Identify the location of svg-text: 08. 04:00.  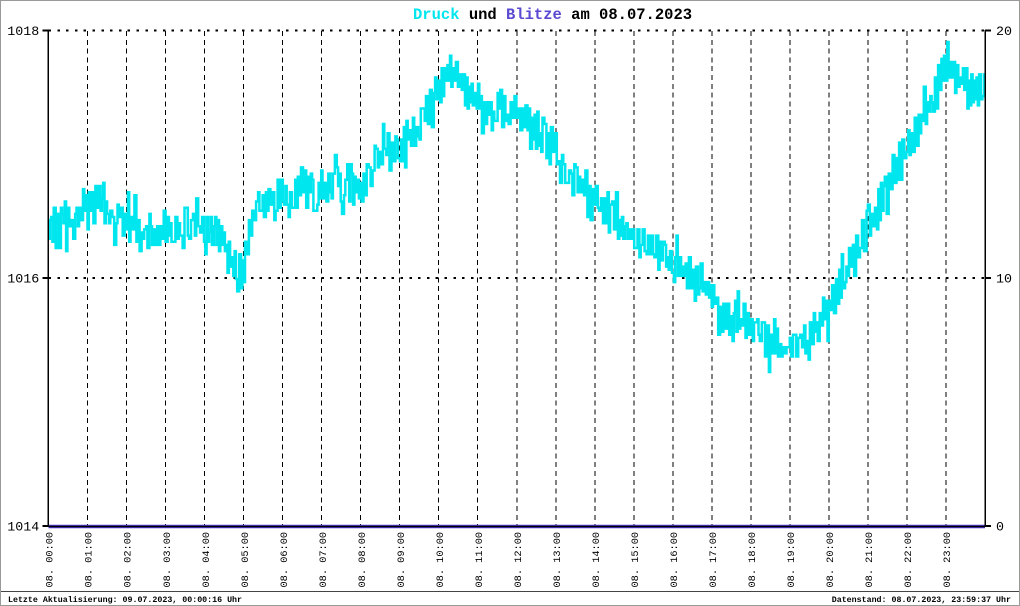
(207, 560).